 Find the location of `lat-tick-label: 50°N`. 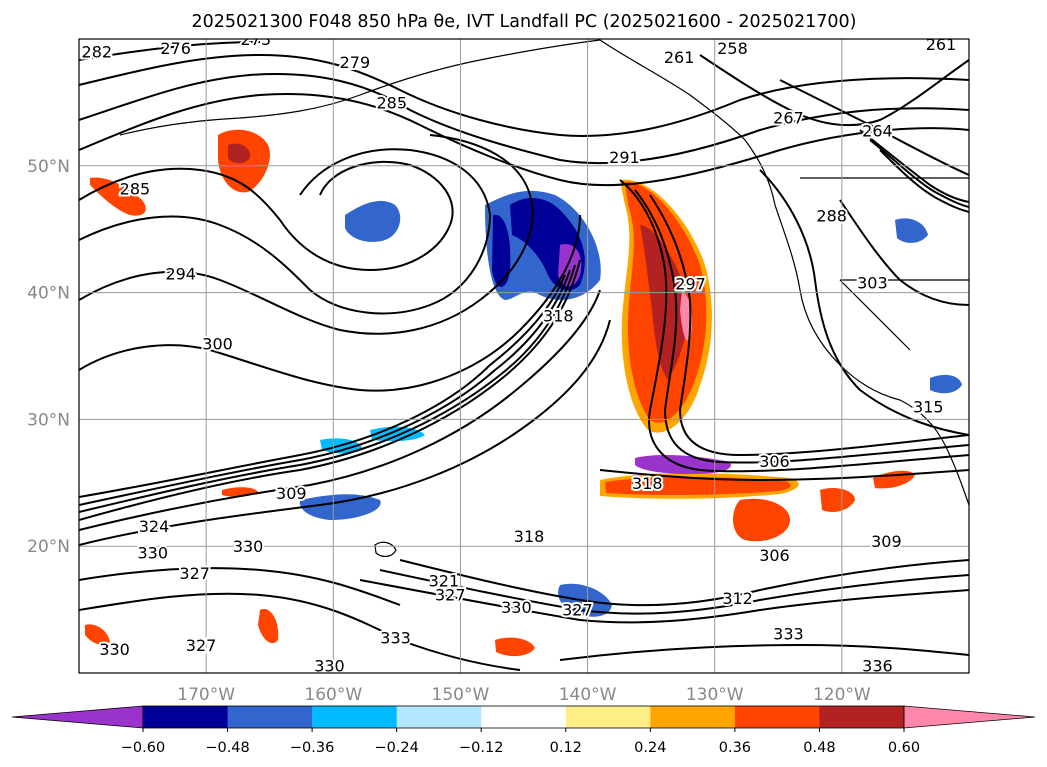

lat-tick-label: 50°N is located at coordinates (48, 167).